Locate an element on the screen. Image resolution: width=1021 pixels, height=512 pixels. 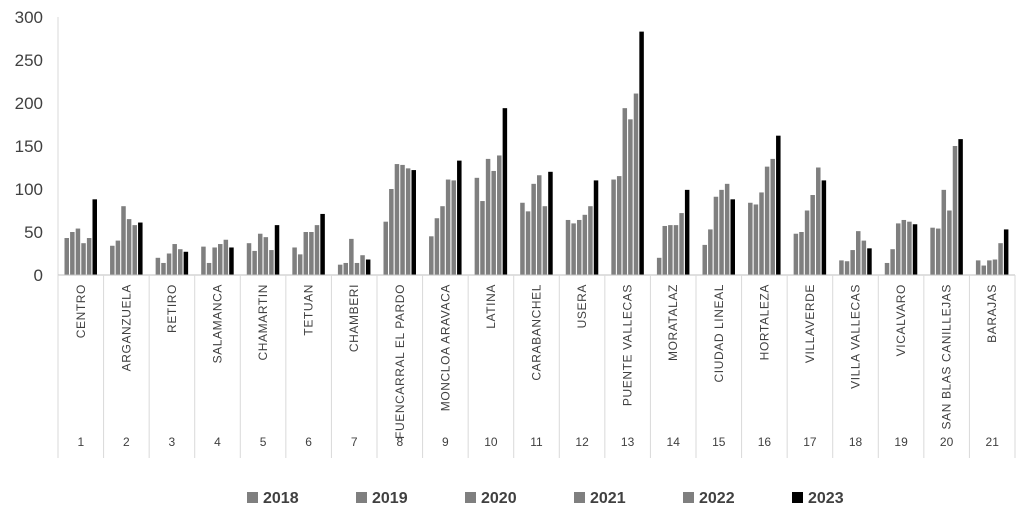
legend-label-2018: 2018 is located at coordinates (281, 498).